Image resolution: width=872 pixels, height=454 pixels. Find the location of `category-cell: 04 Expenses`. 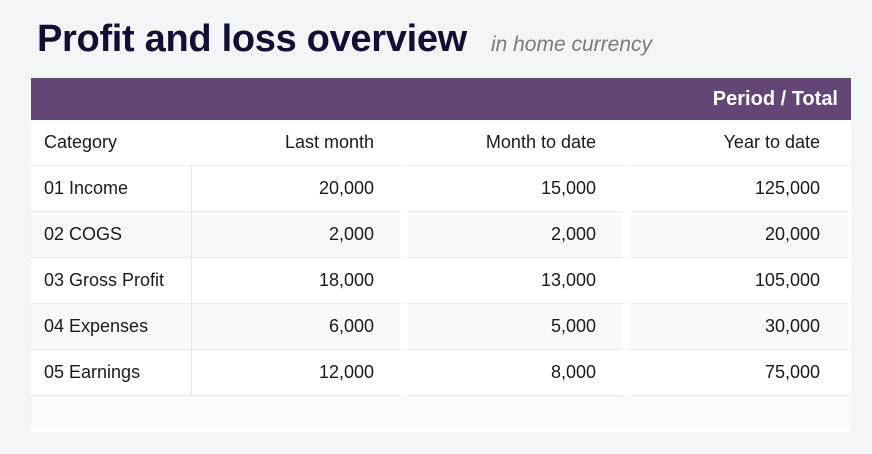

category-cell: 04 Expenses is located at coordinates (111, 327).